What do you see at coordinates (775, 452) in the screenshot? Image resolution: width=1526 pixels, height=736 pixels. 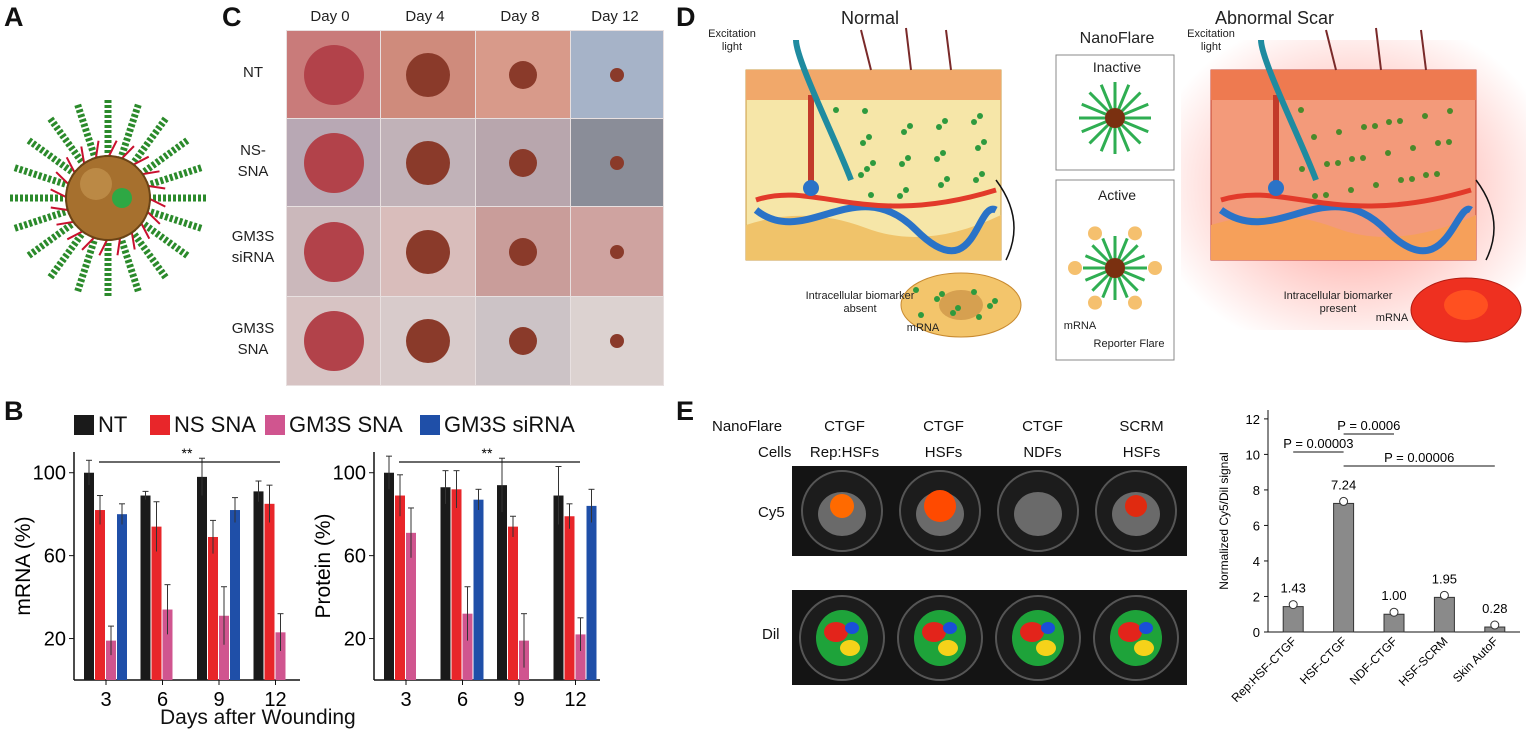 I see `cells-row-label: Cells` at bounding box center [775, 452].